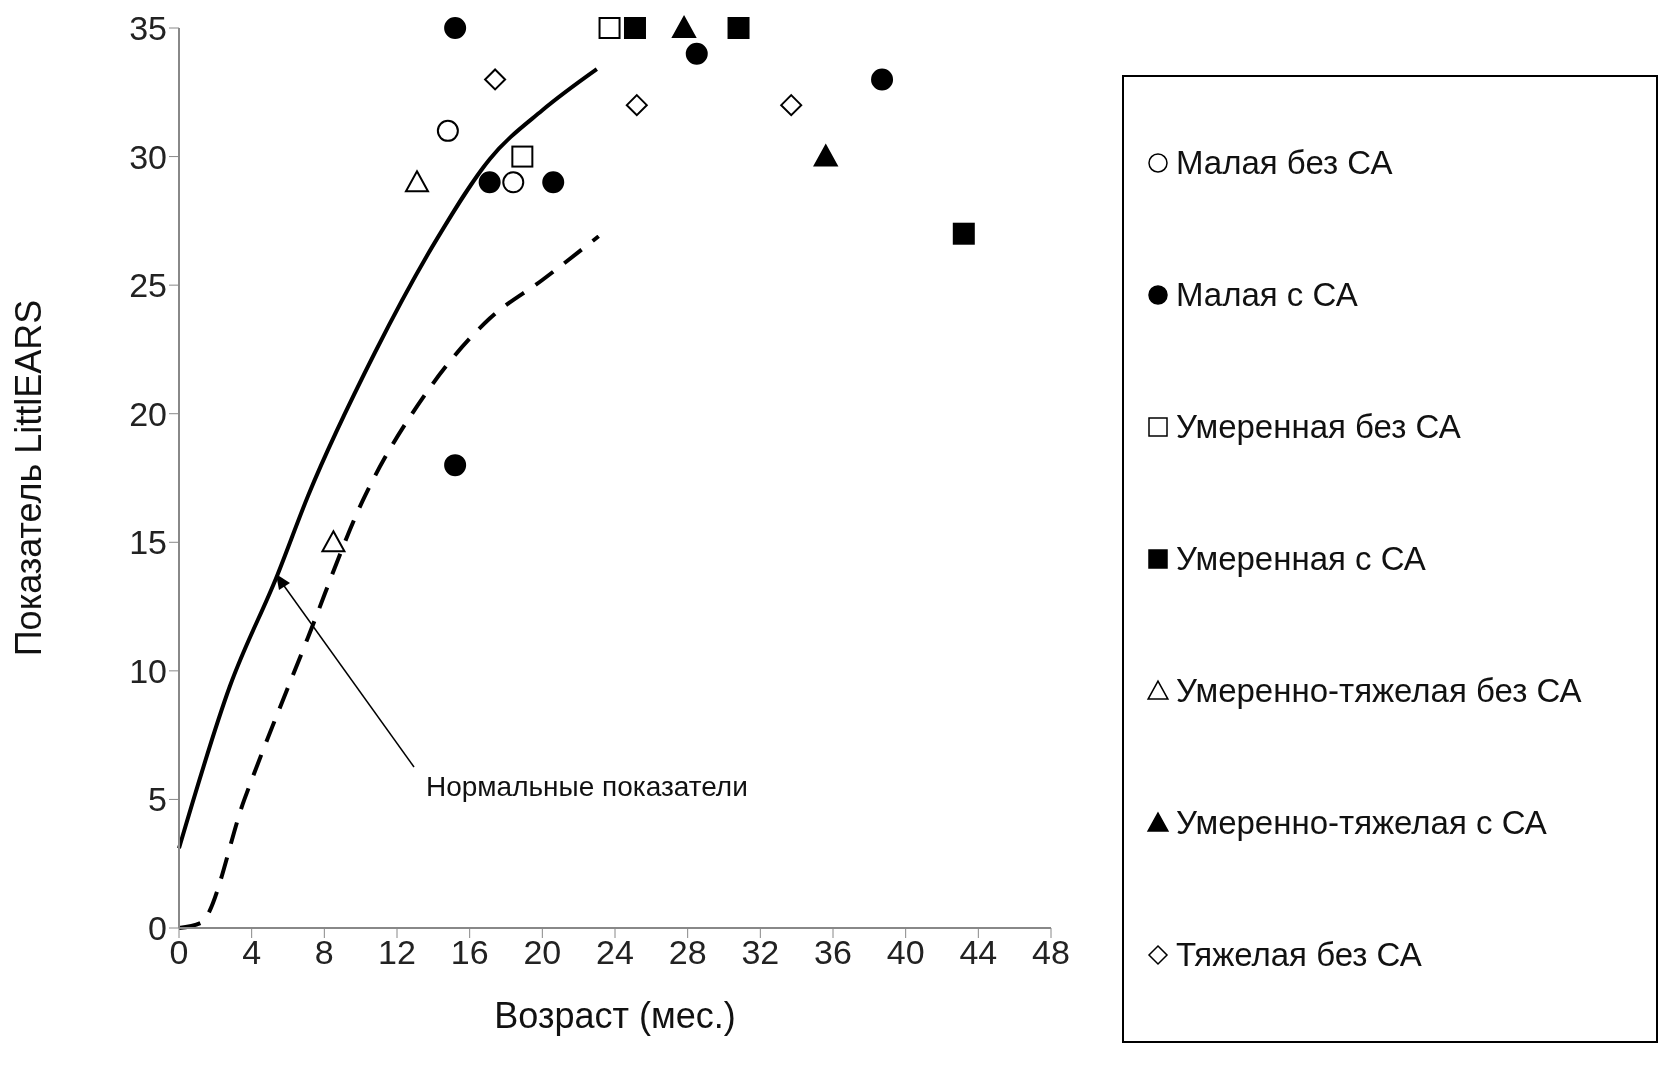 The width and height of the screenshot is (1668, 1072). Describe the element at coordinates (148, 156) in the screenshot. I see `y-tick-label: 30` at that location.